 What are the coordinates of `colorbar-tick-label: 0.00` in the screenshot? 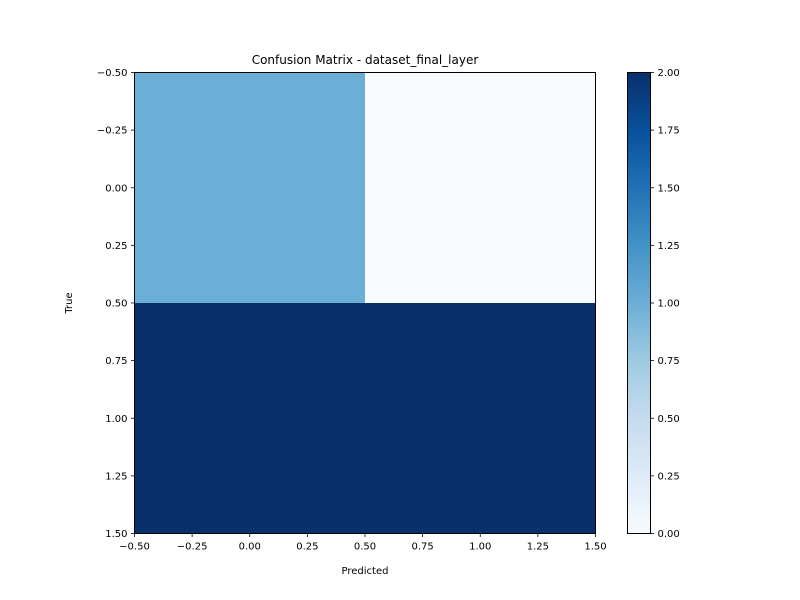 It's located at (669, 534).